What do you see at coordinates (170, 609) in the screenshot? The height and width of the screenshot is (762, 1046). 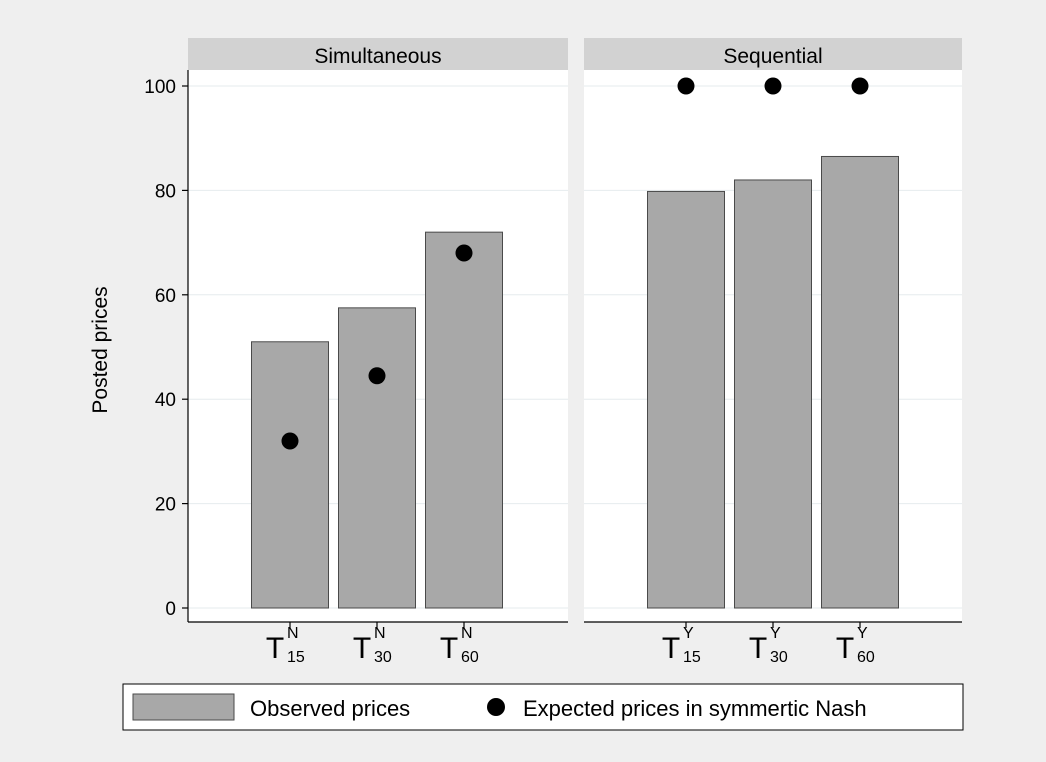 I see `y-tick-label: 0` at bounding box center [170, 609].